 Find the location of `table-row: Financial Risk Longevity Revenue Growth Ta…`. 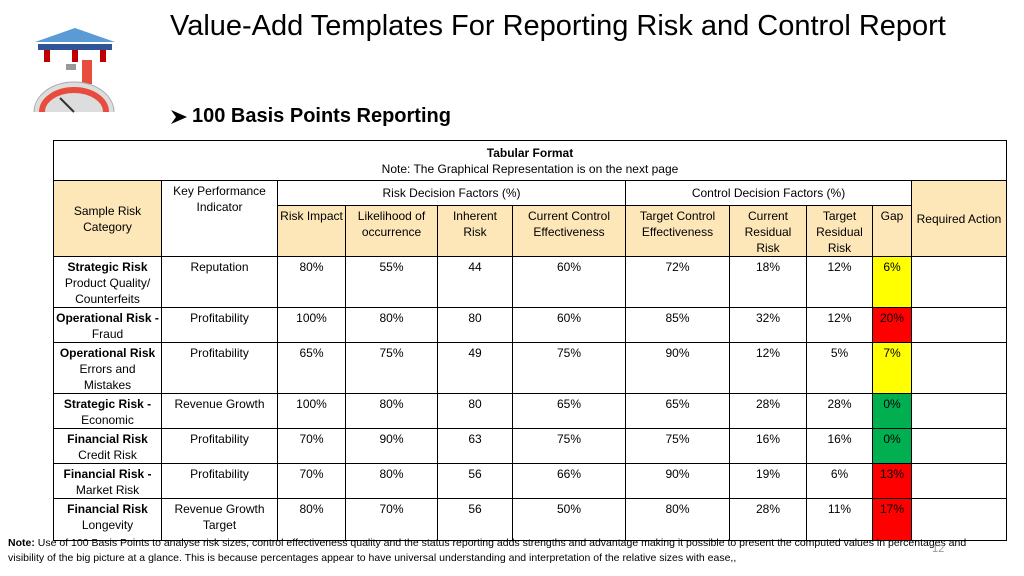

table-row: Financial Risk Longevity Revenue Growth Ta… is located at coordinates (530, 519).